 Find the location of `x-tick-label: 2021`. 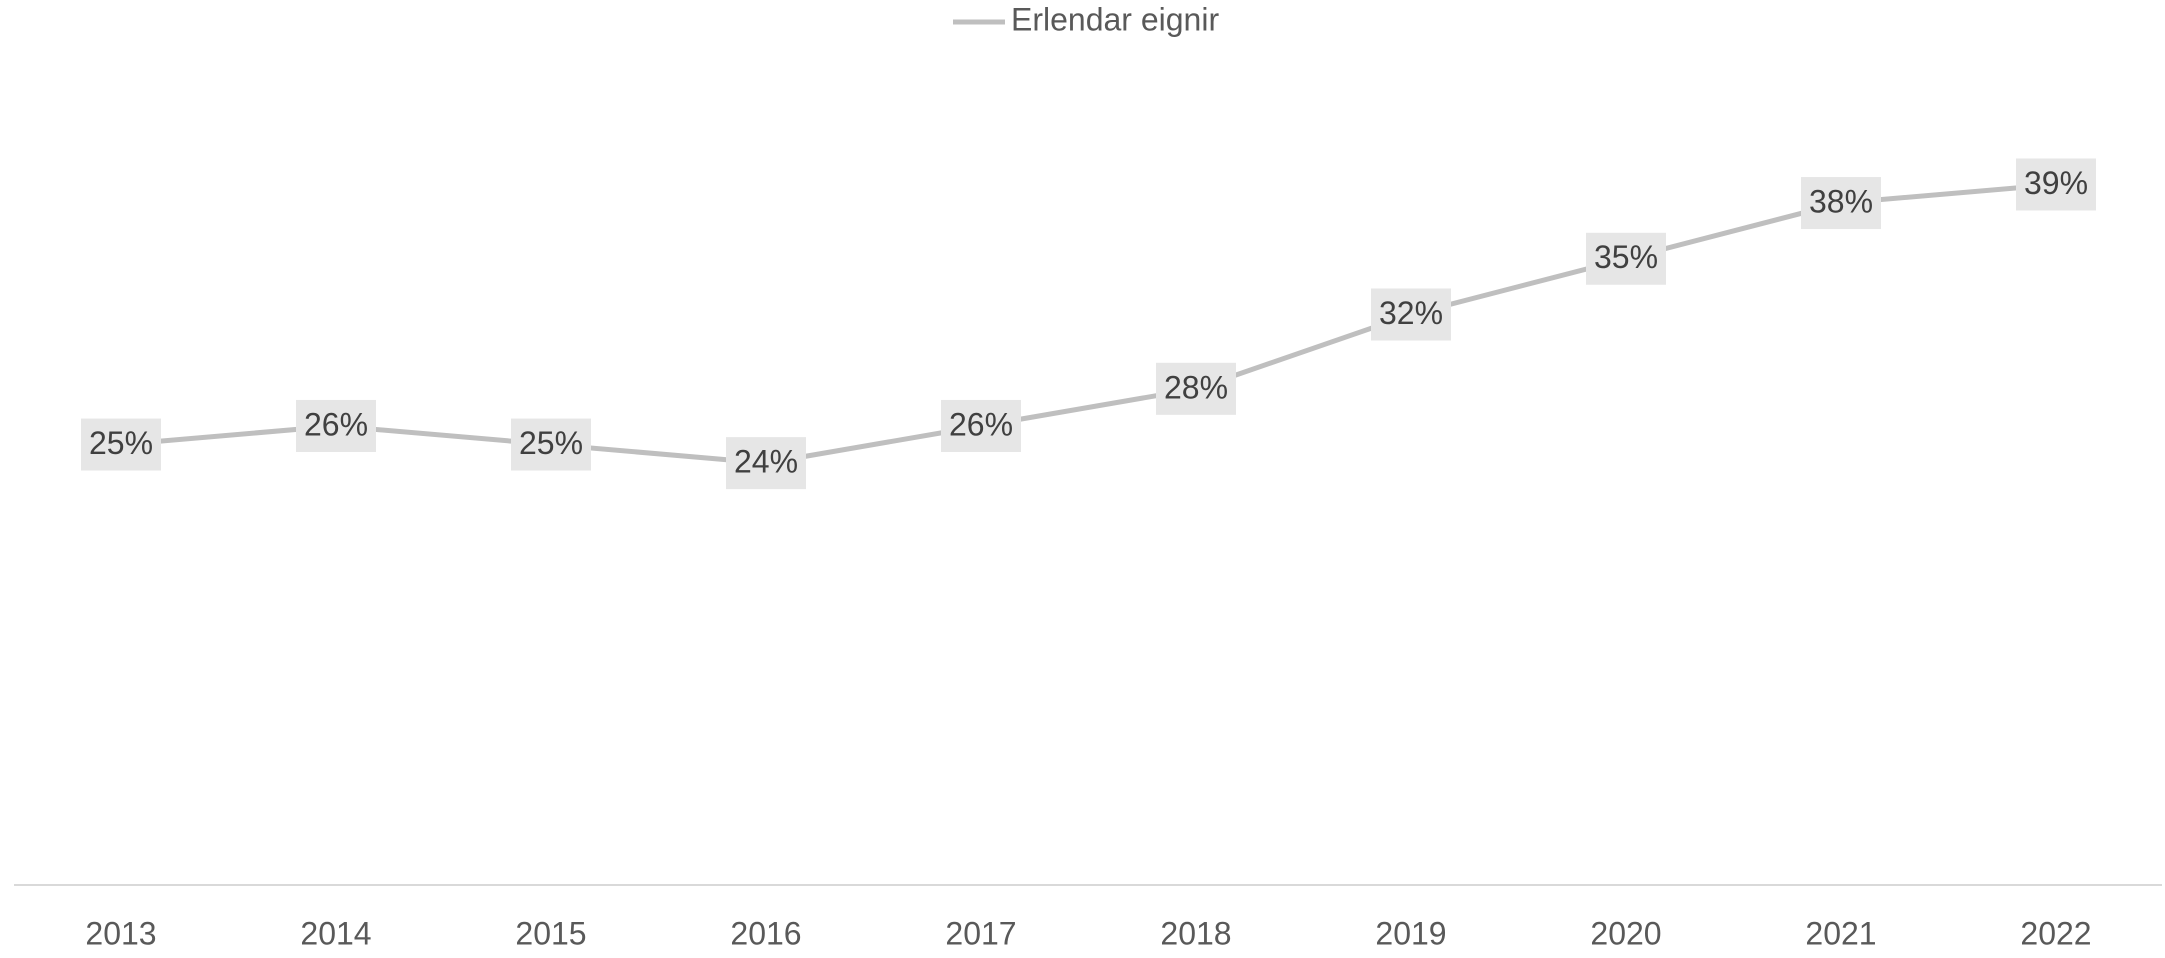

x-tick-label: 2021 is located at coordinates (1840, 933).